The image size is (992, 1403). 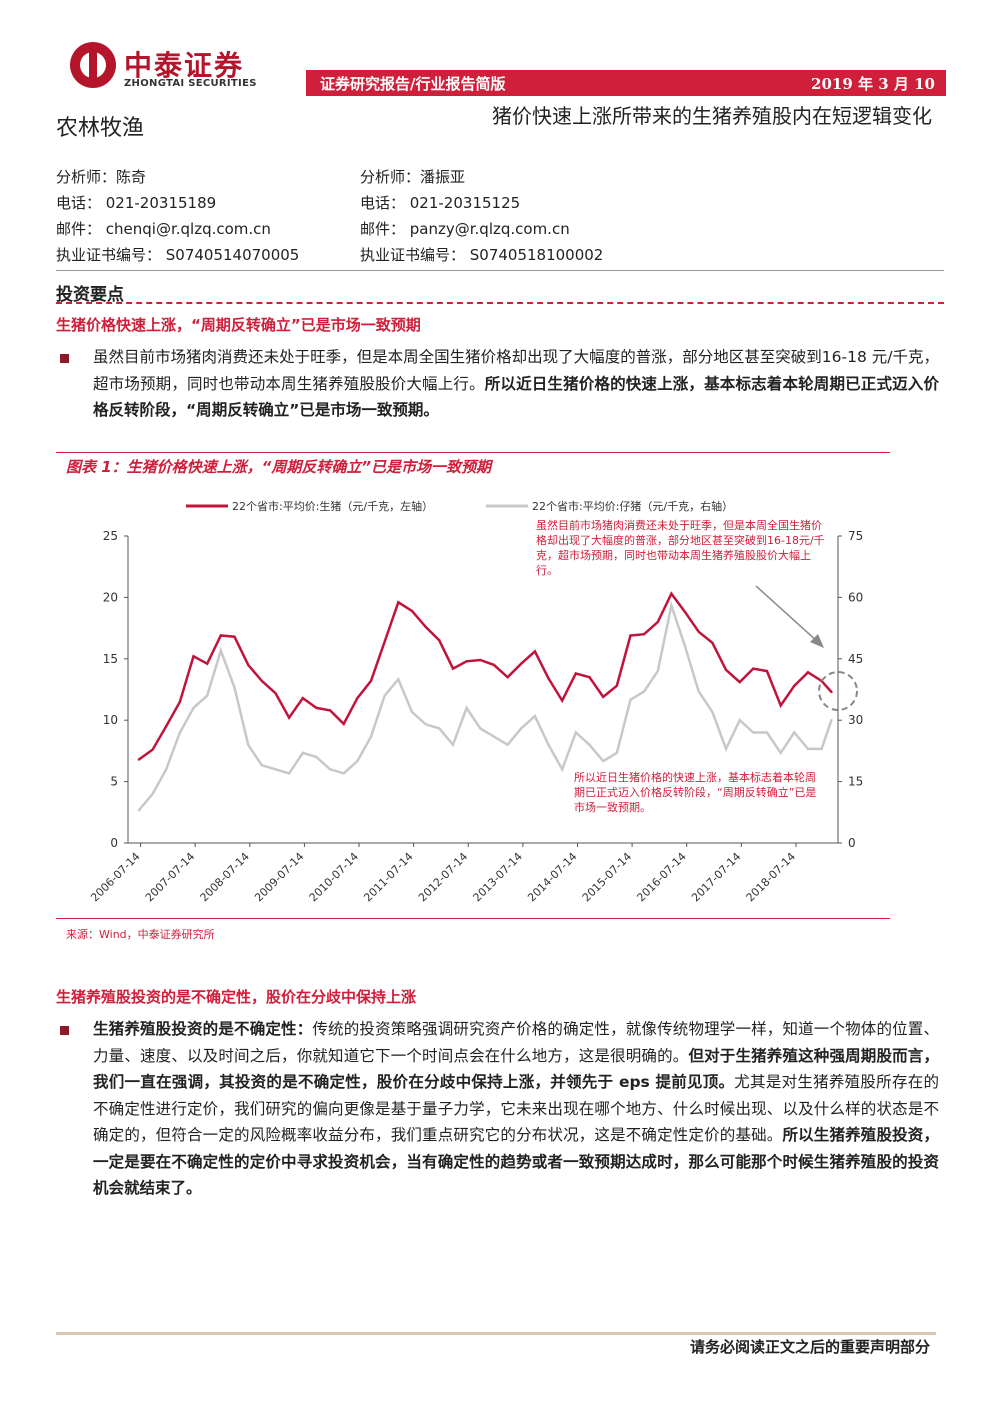 I want to click on divider, so click(x=500, y=270).